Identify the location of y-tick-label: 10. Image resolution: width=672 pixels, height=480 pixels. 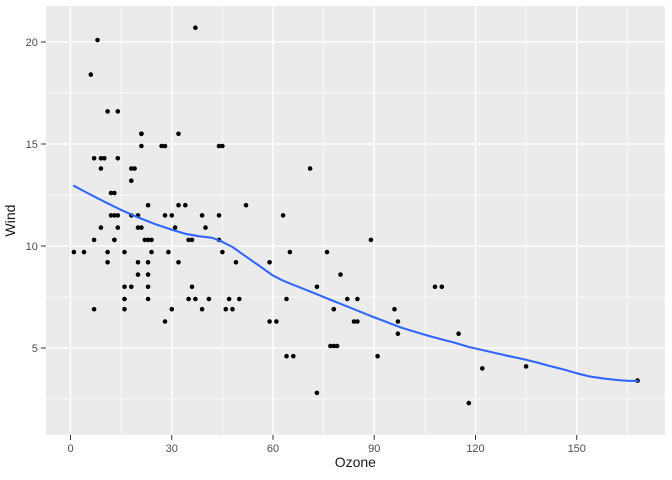
(32, 247).